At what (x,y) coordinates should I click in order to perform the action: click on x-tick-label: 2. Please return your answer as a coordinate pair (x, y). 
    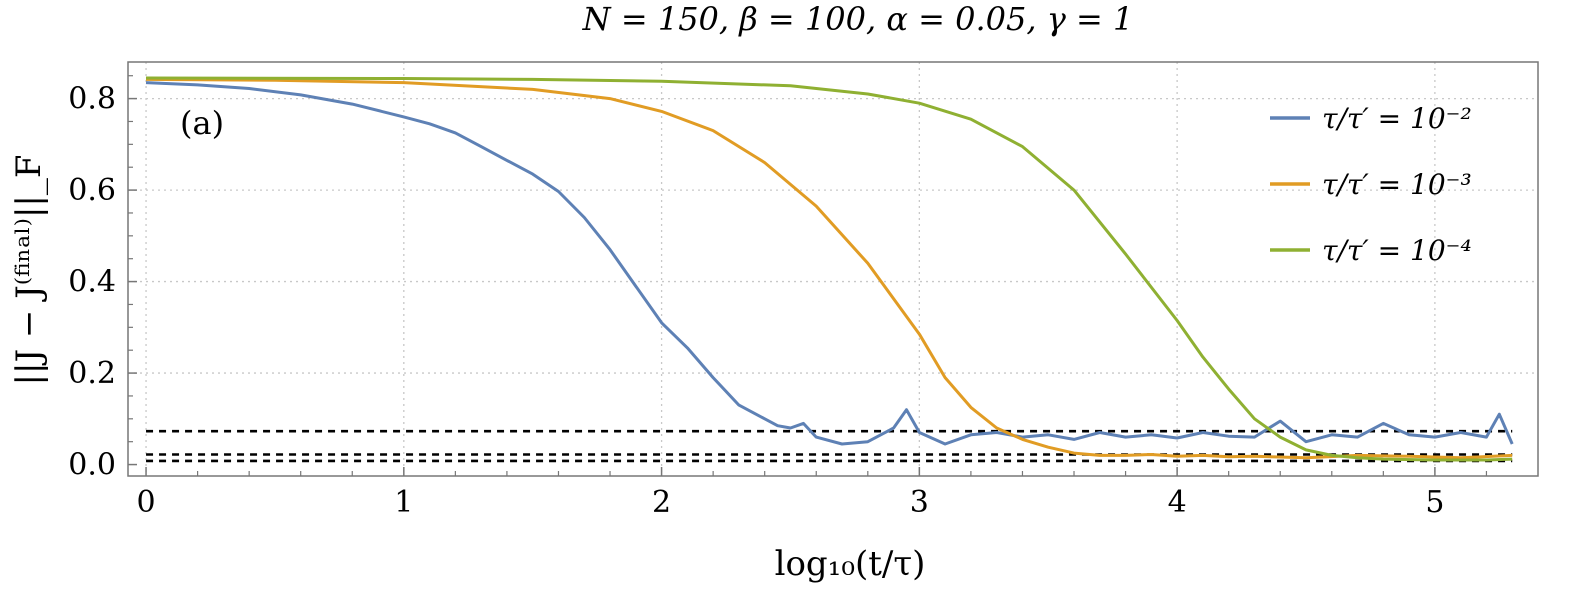
    Looking at the image, I should click on (661, 502).